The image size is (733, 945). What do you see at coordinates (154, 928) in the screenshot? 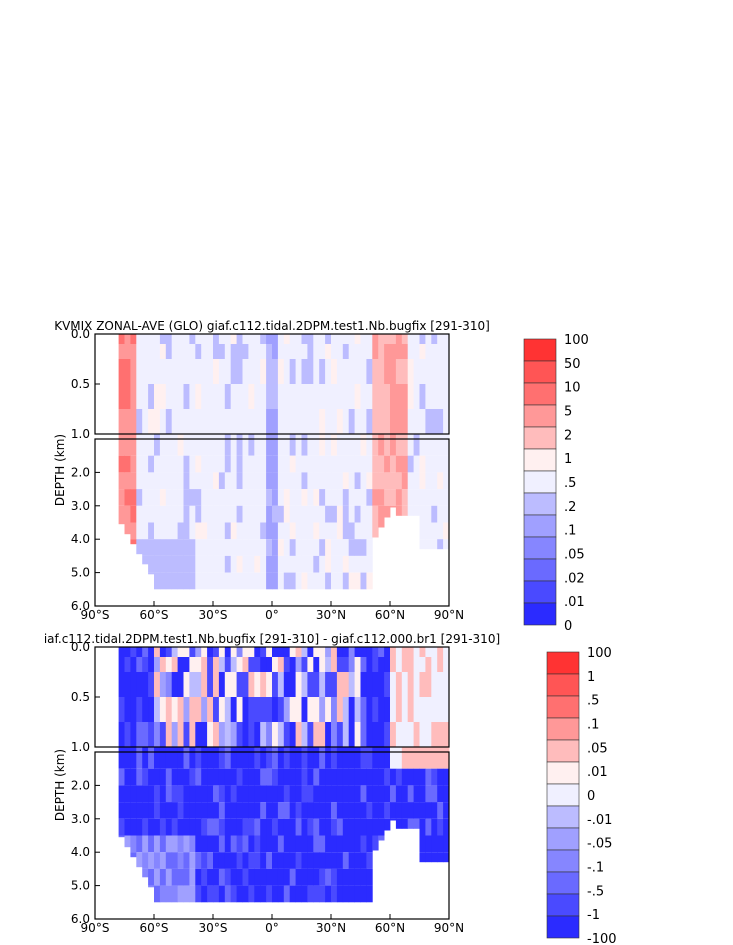
I see `x-tick-label: 60°S` at bounding box center [154, 928].